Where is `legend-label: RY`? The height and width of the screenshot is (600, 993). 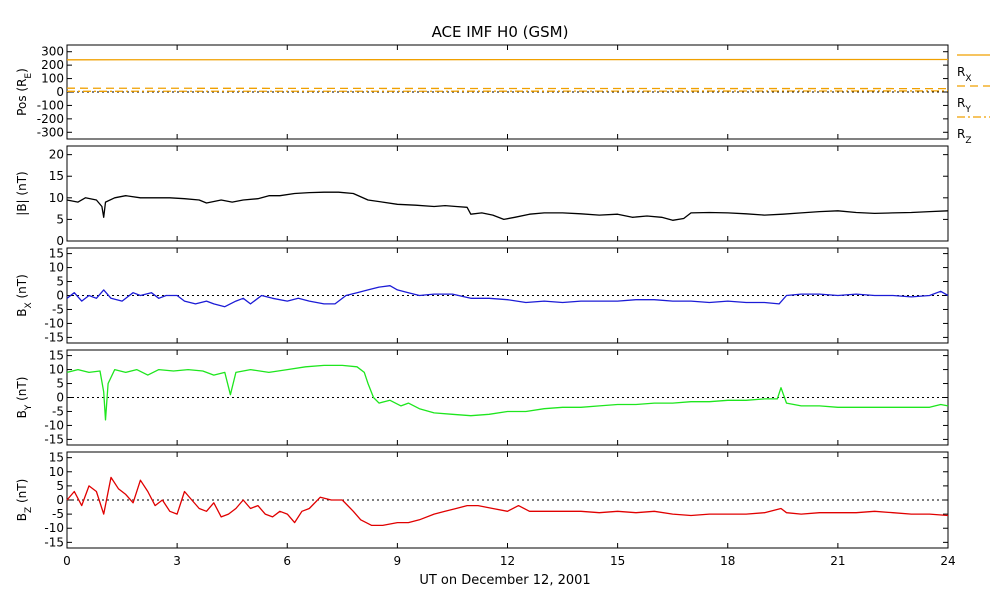 legend-label: RY is located at coordinates (964, 105).